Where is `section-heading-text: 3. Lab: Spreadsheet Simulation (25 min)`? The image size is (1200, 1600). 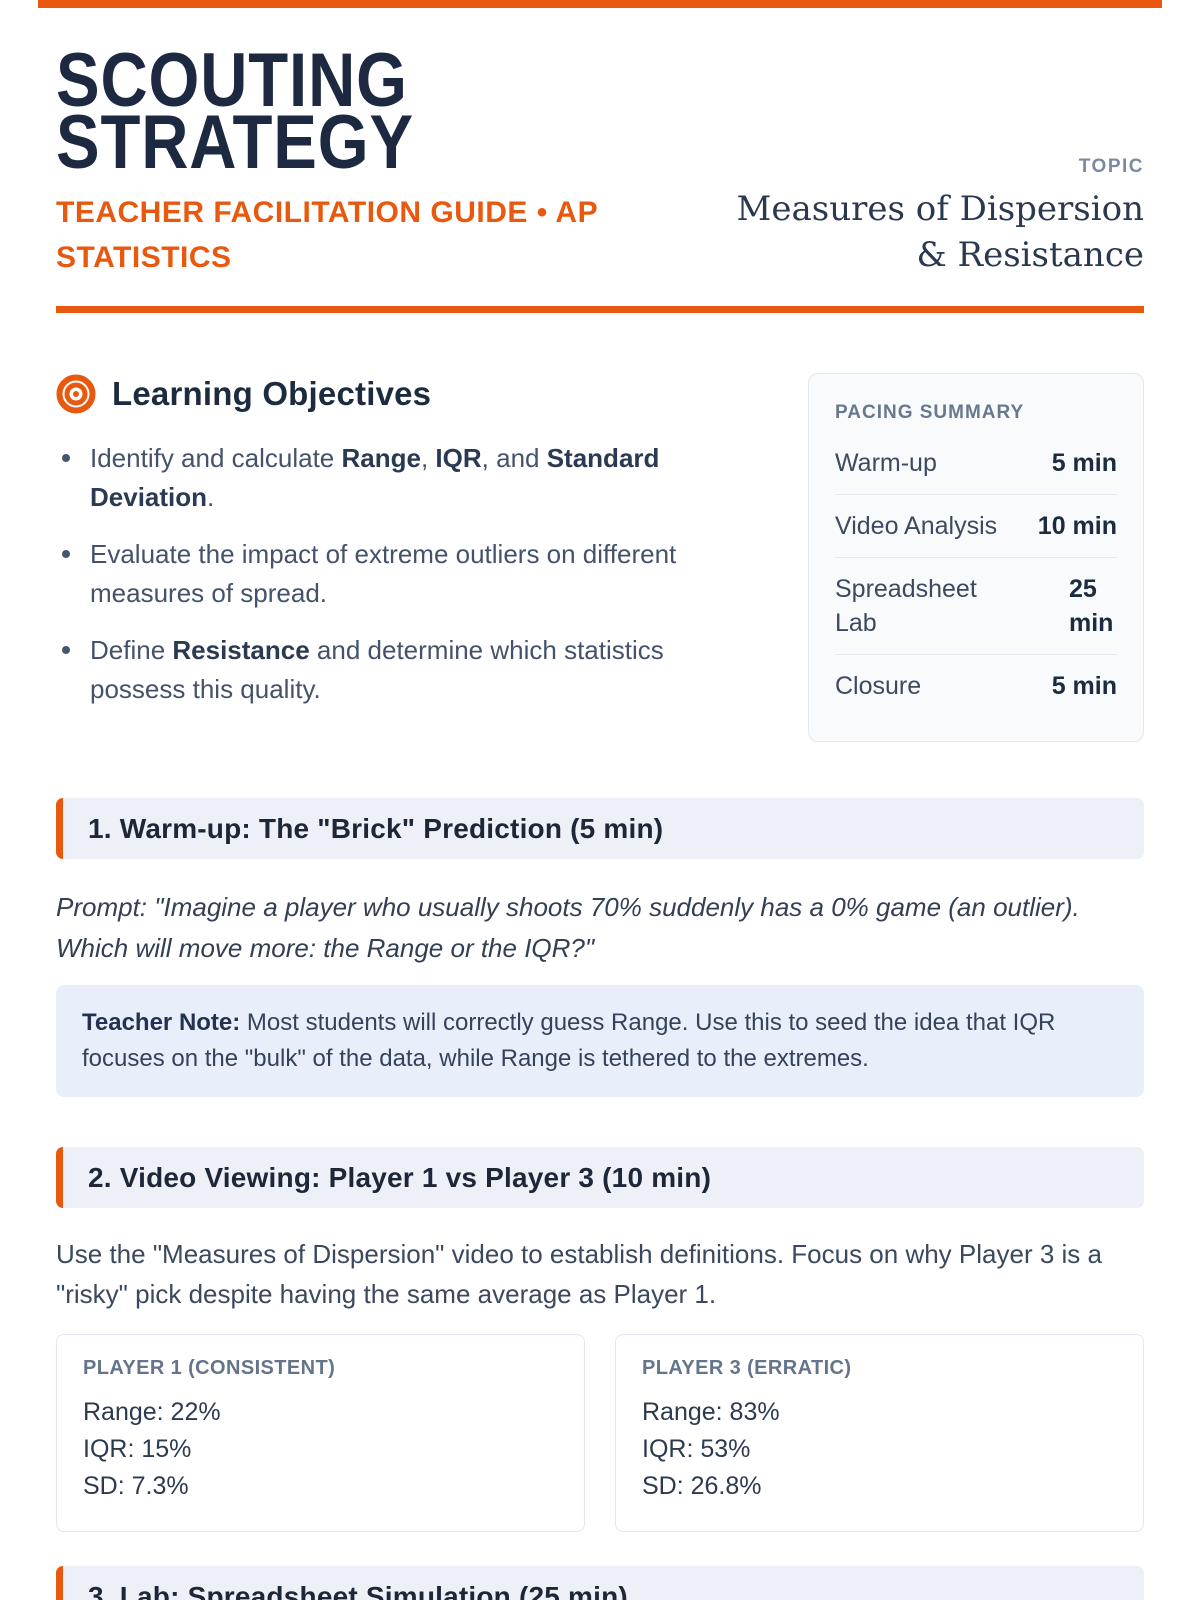
section-heading-text: 3. Lab: Spreadsheet Simulation (25 min) is located at coordinates (358, 1590).